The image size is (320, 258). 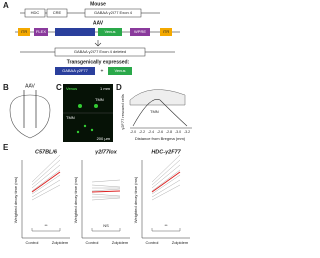 What do you see at coordinates (151, 132) in the screenshot?
I see `x-tick-label: -2.4` at bounding box center [151, 132].